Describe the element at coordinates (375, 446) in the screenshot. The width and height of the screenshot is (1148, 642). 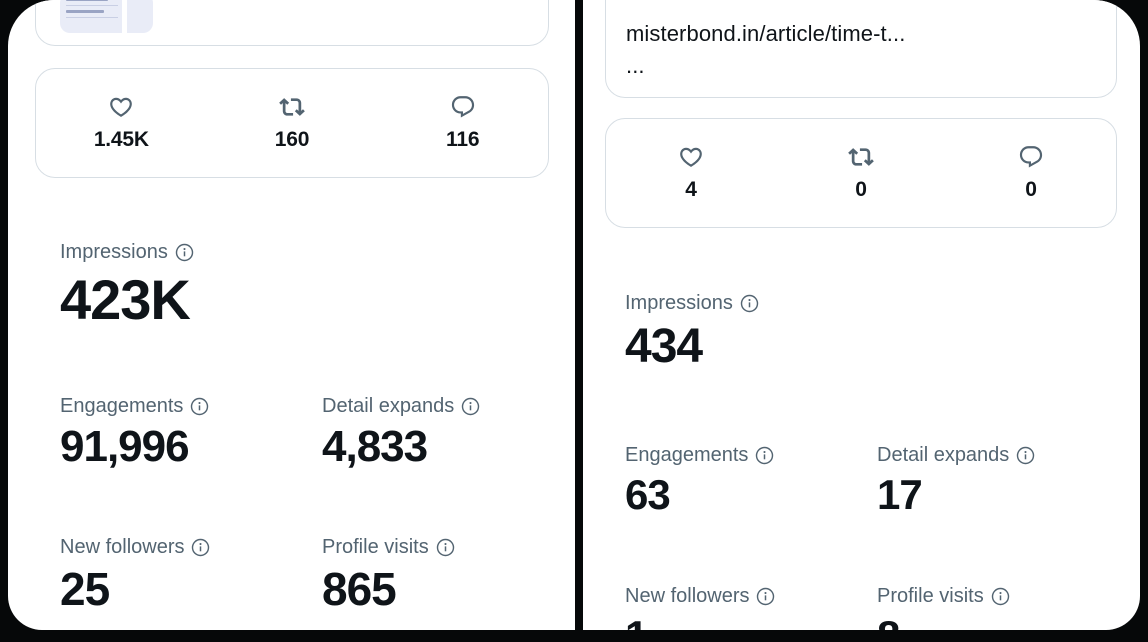
I see `metric-value: 4,833` at that location.